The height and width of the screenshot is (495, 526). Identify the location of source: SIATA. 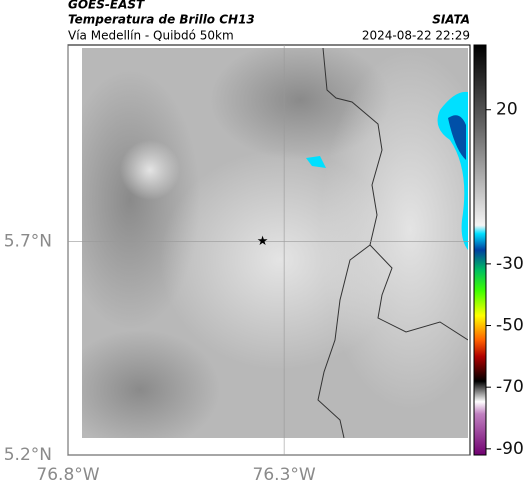
(451, 20).